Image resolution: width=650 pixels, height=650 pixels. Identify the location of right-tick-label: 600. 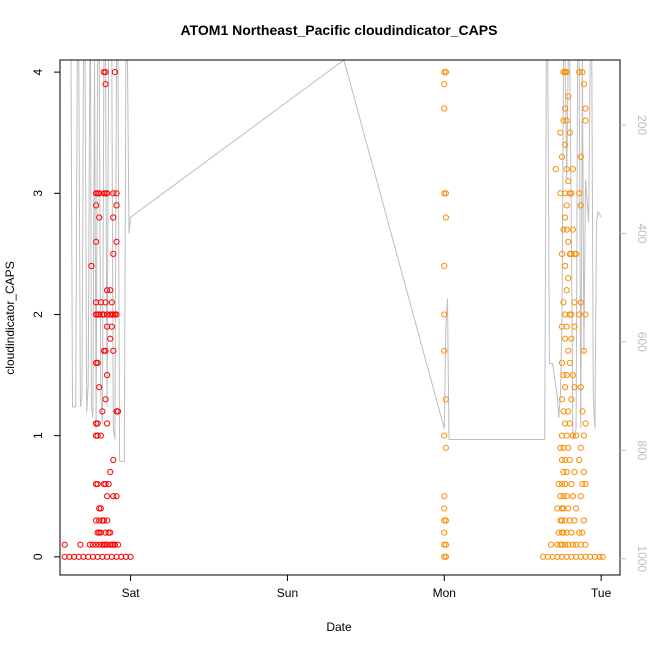
(642, 342).